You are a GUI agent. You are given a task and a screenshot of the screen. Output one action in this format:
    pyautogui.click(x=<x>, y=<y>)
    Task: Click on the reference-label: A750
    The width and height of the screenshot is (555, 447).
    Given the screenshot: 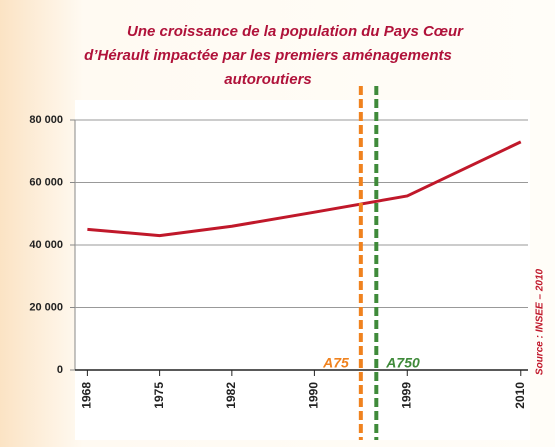 What is the action you would take?
    pyautogui.click(x=402, y=363)
    